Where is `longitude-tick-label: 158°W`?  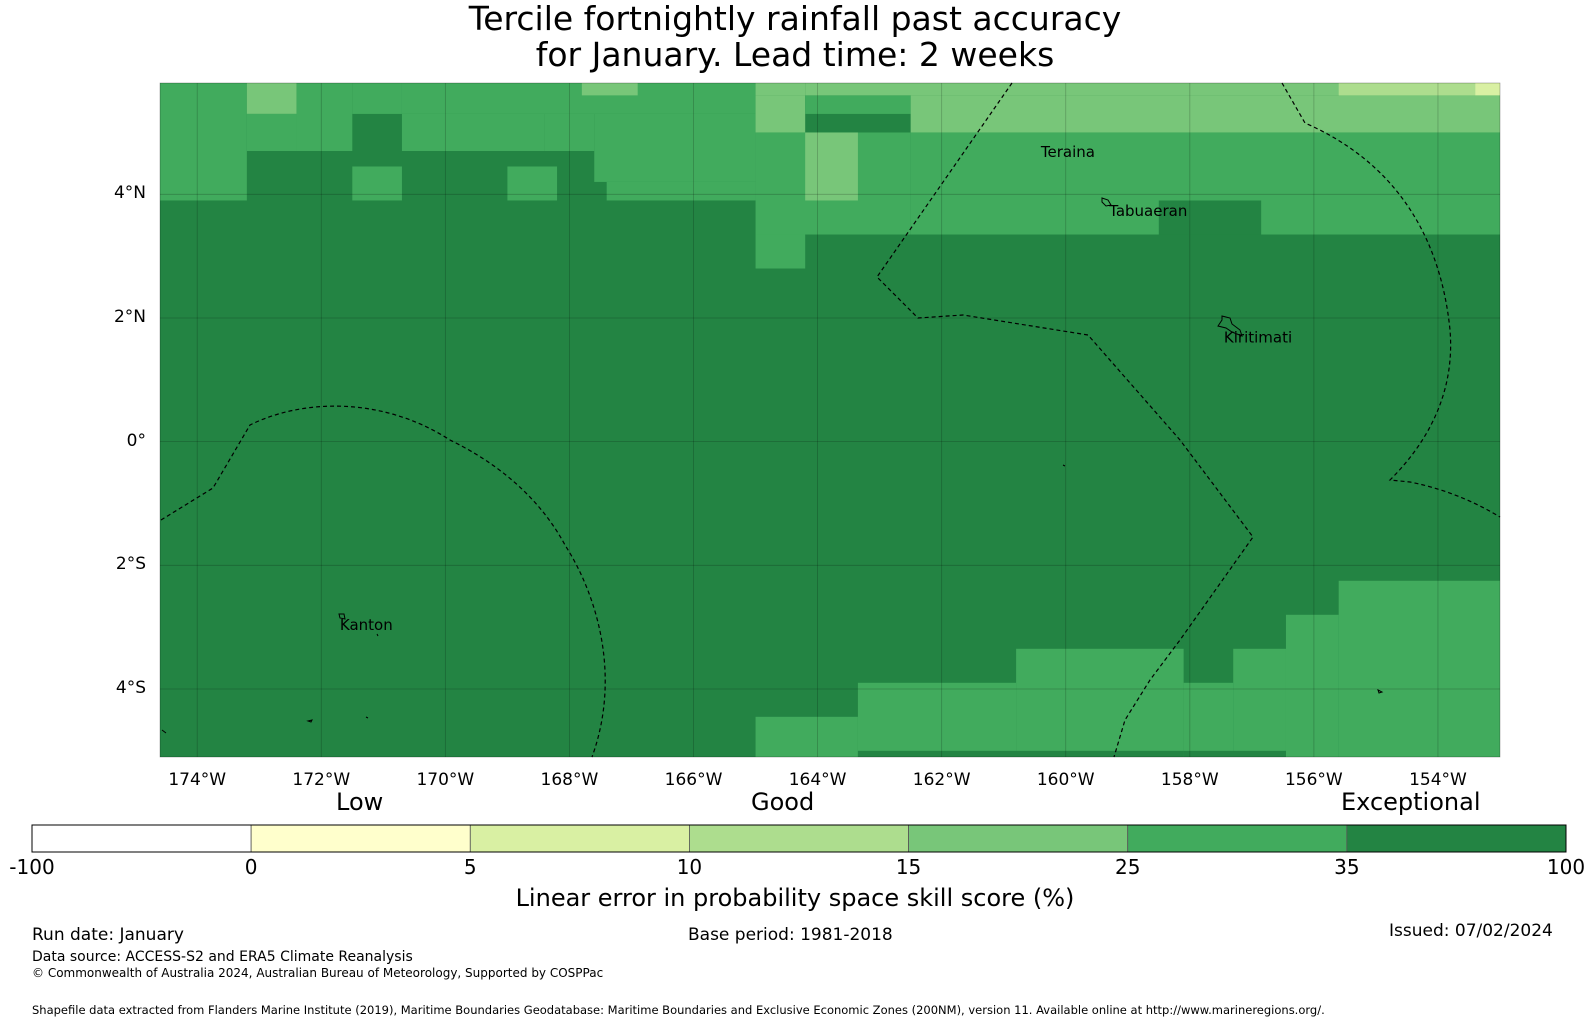 longitude-tick-label: 158°W is located at coordinates (1189, 780).